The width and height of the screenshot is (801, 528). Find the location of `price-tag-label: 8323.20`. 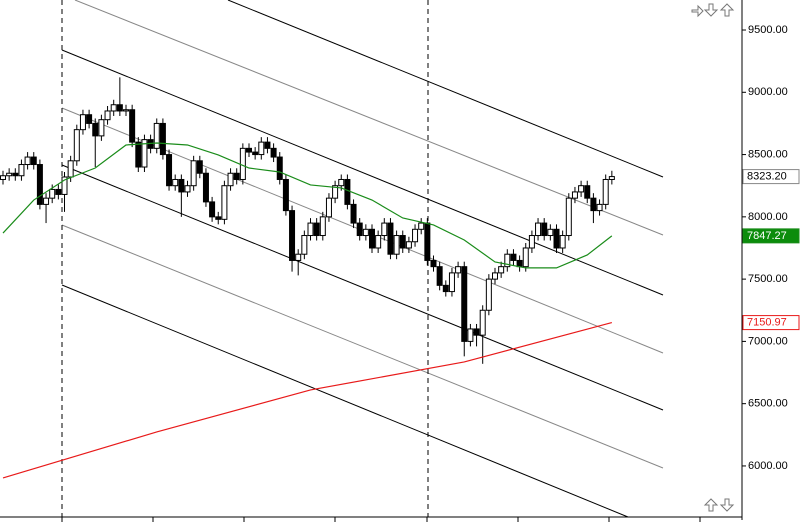

price-tag-label: 8323.20 is located at coordinates (767, 176).